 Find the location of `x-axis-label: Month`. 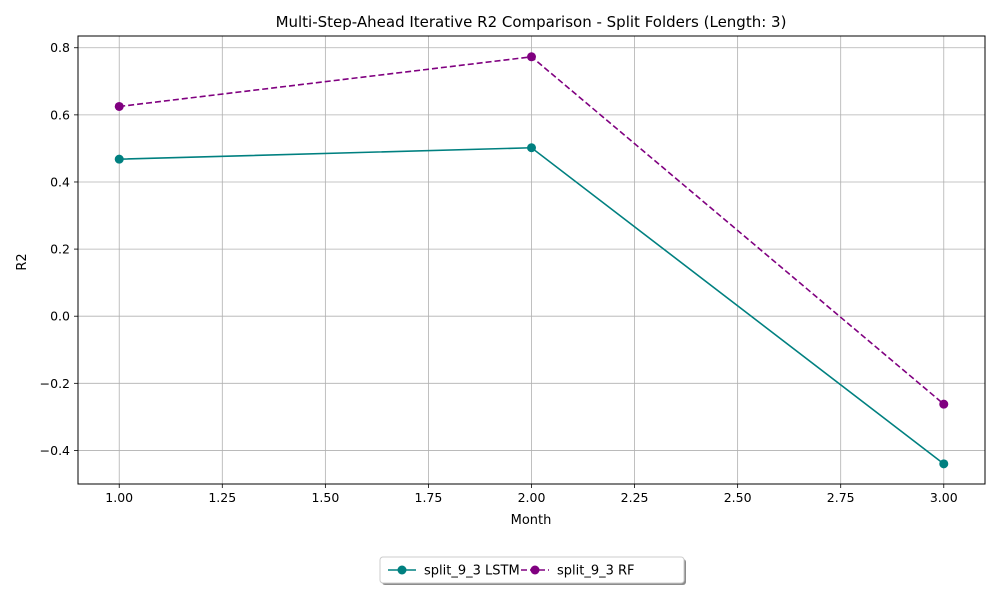

x-axis-label: Month is located at coordinates (531, 520).